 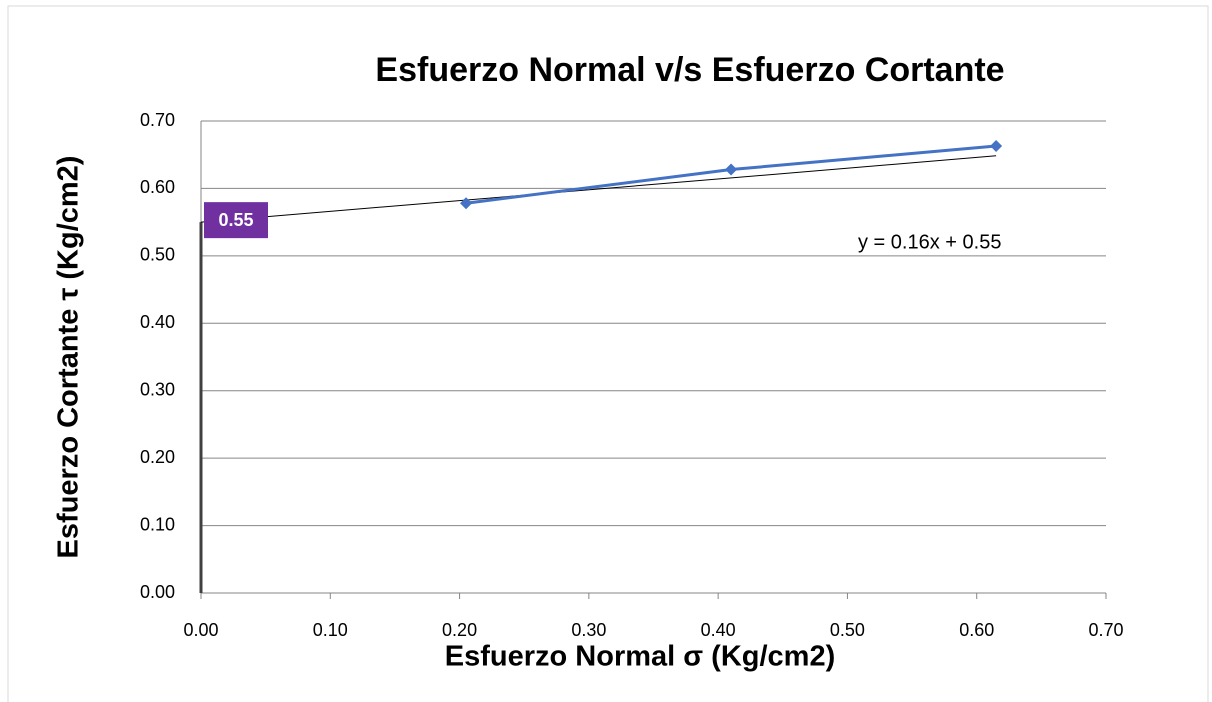 I want to click on chart-title: Esfuerzo Normal v/s Esfuerzo Cortante, so click(x=689, y=70).